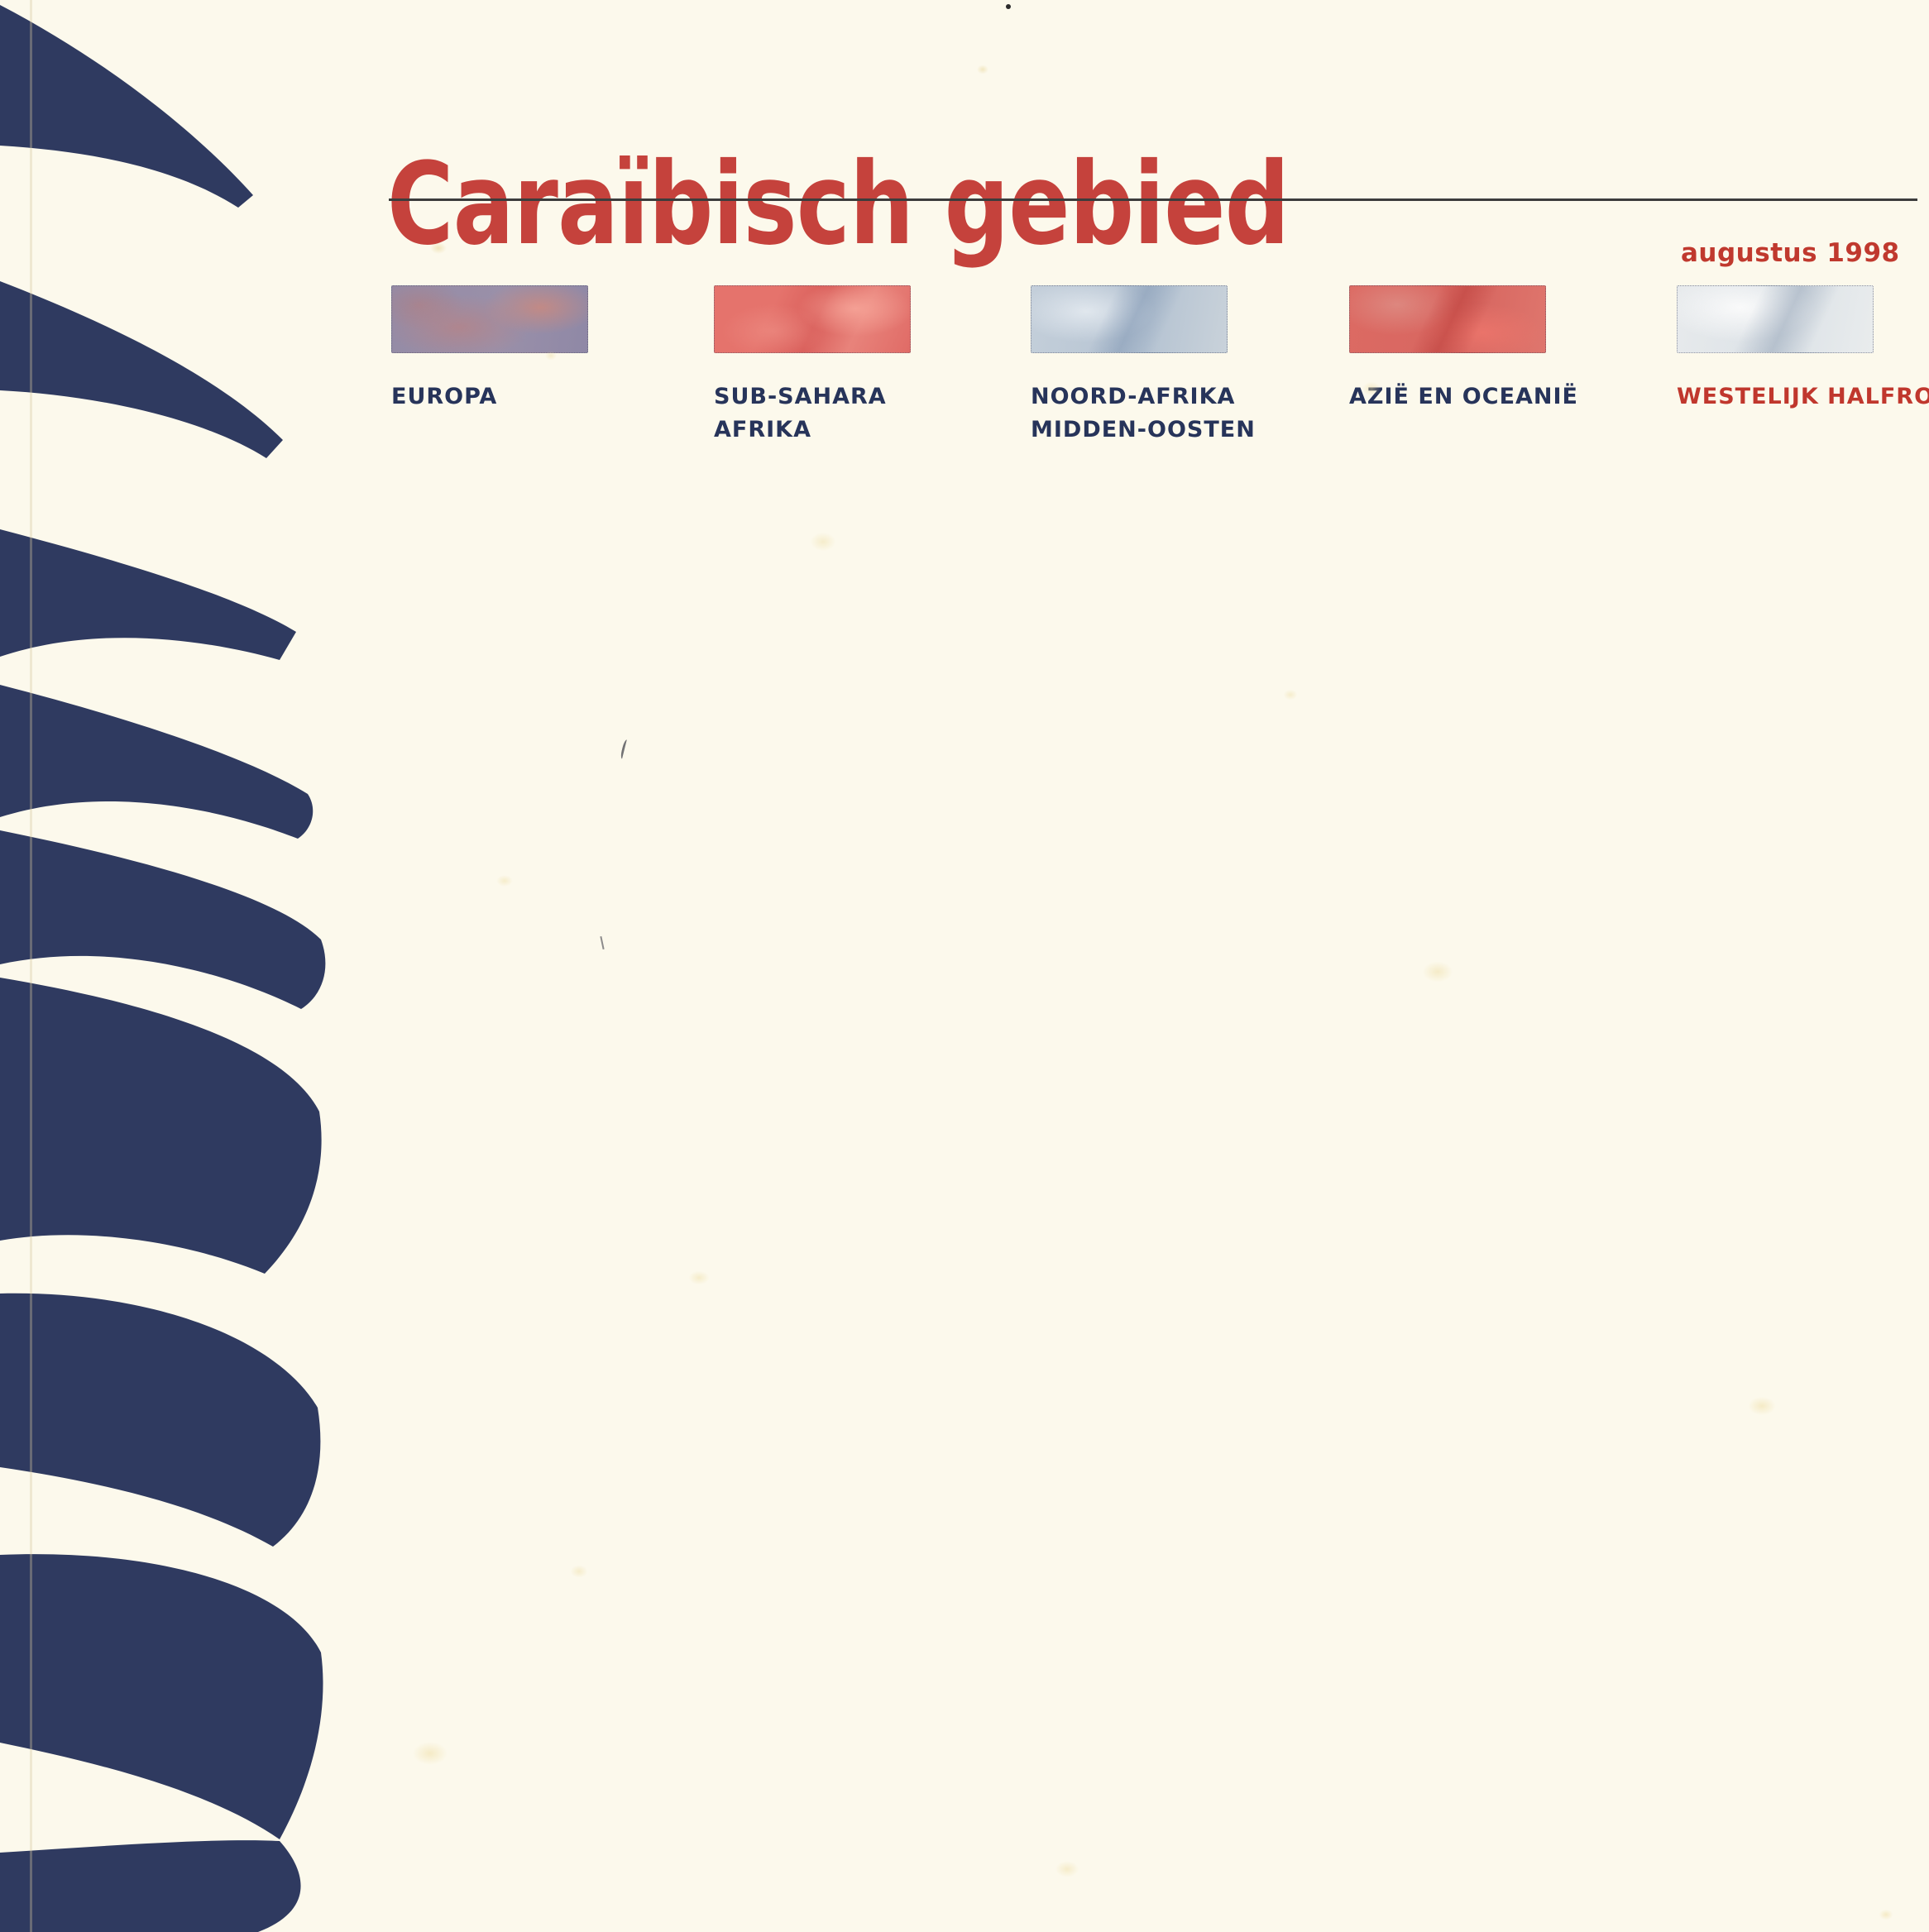  What do you see at coordinates (800, 396) in the screenshot?
I see `legend-label-line: SUB-SAHARA` at bounding box center [800, 396].